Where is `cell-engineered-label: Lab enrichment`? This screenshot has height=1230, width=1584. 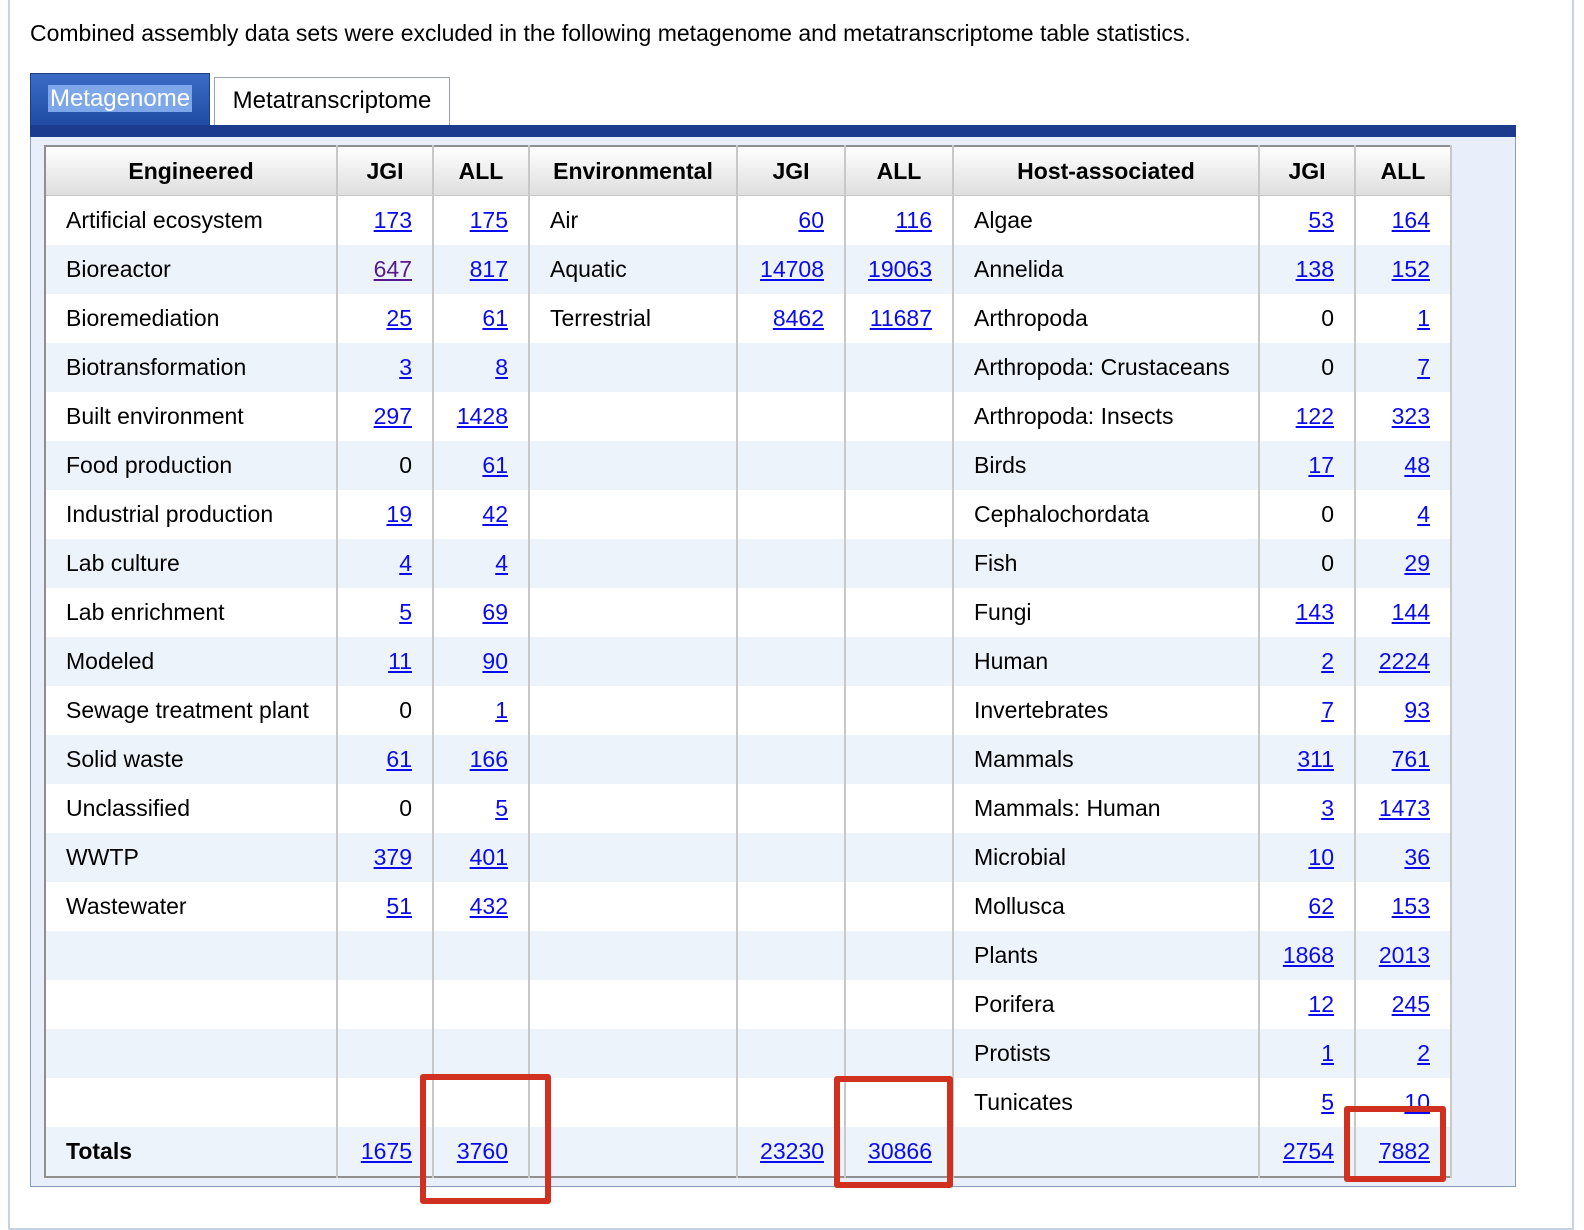
cell-engineered-label: Lab enrichment is located at coordinates (191, 612).